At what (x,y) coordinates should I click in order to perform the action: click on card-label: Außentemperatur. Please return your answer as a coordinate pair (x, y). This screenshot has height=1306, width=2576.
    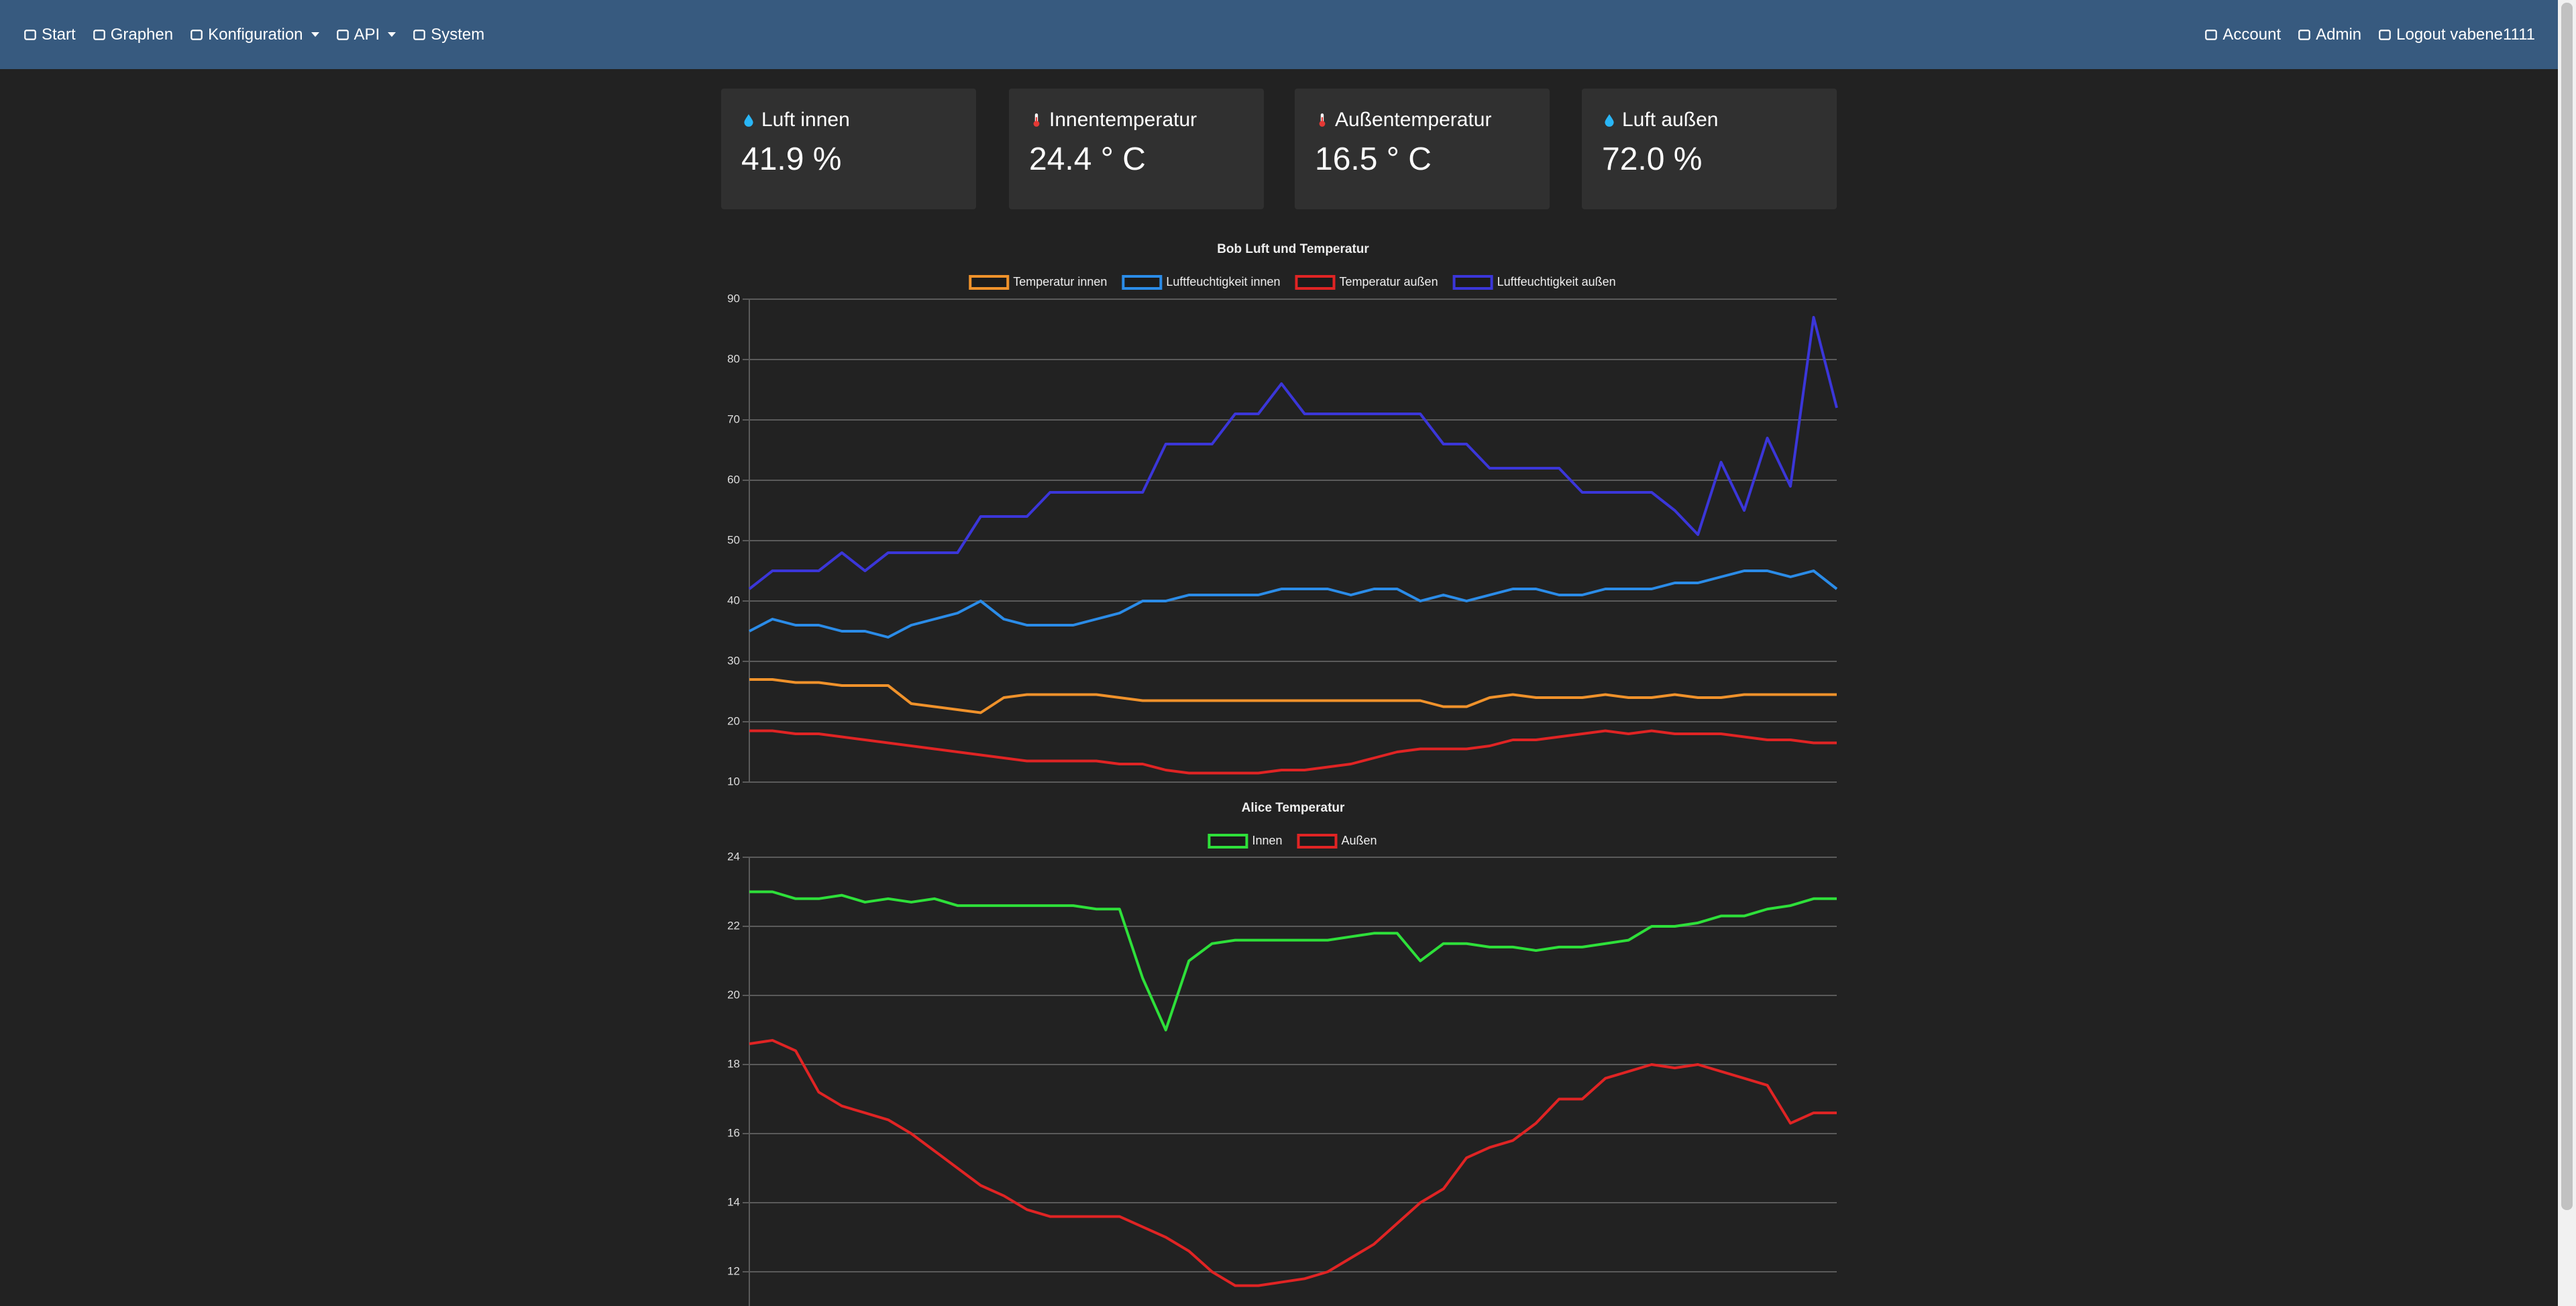
    Looking at the image, I should click on (1422, 120).